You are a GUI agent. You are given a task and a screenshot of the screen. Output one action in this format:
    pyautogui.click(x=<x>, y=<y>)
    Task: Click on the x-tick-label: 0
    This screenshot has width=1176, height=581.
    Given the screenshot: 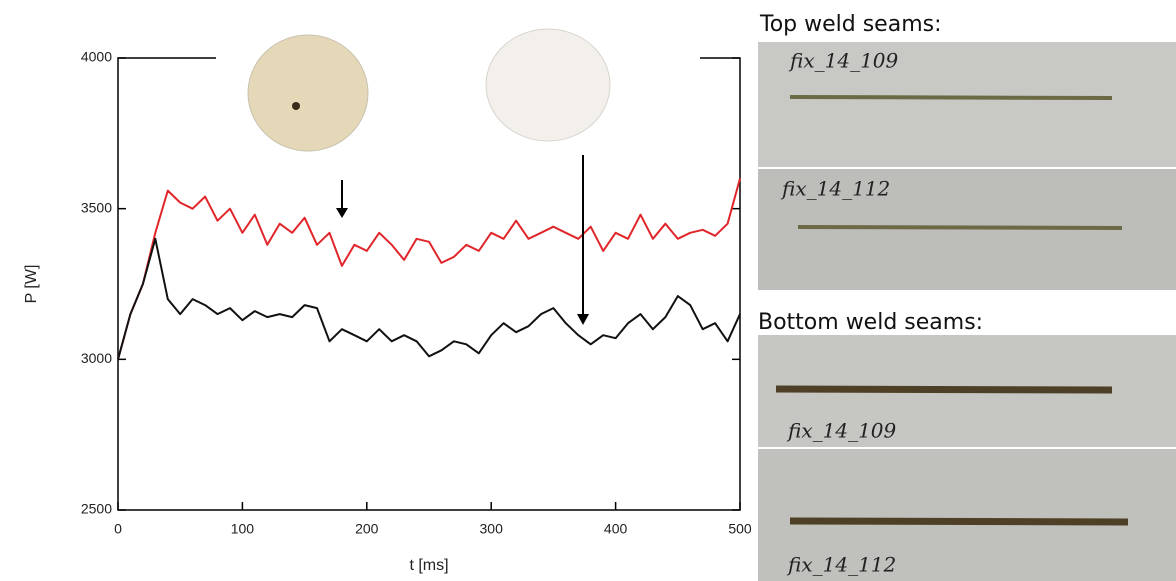 What is the action you would take?
    pyautogui.click(x=118, y=529)
    